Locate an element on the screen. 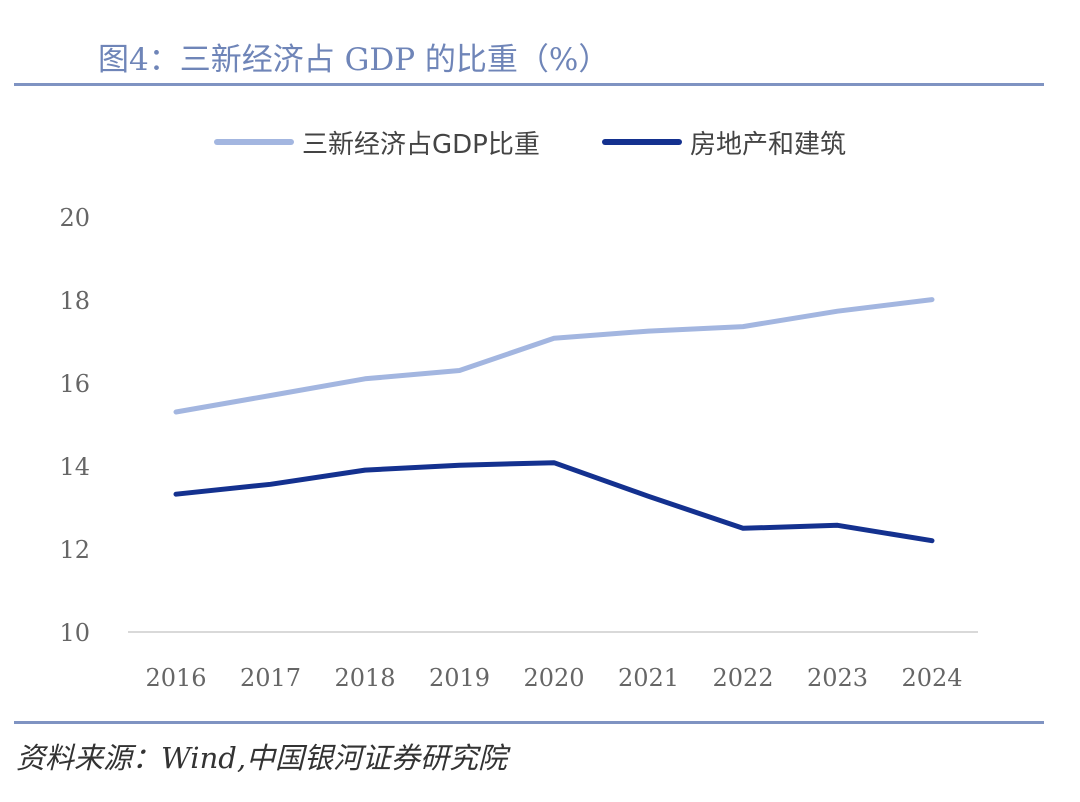  x-axis-ticks: 2016 2017 2018 2019 2020 2021 2022 2023 2024 is located at coordinates (553, 678).